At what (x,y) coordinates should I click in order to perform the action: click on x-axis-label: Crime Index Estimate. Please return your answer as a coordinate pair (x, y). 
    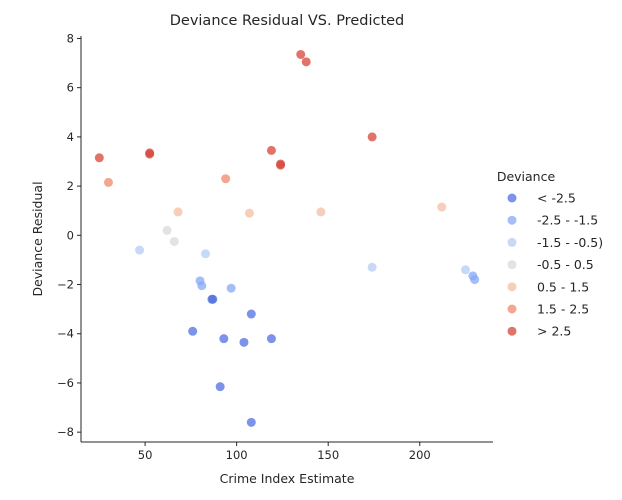
    Looking at the image, I should click on (287, 478).